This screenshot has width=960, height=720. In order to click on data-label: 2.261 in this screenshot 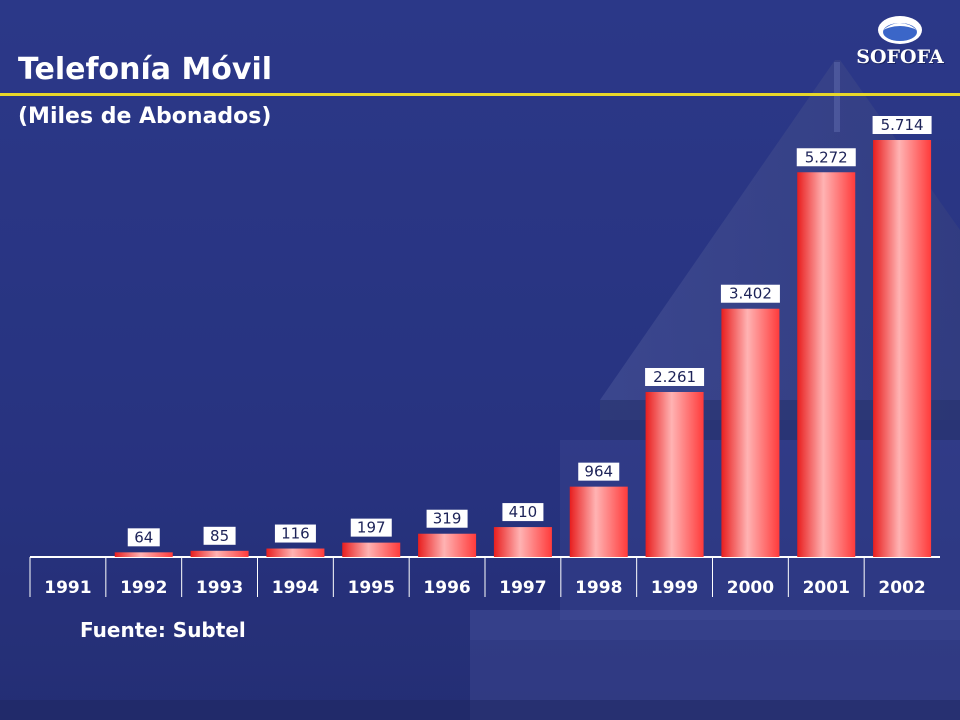, I will do `click(674, 377)`.